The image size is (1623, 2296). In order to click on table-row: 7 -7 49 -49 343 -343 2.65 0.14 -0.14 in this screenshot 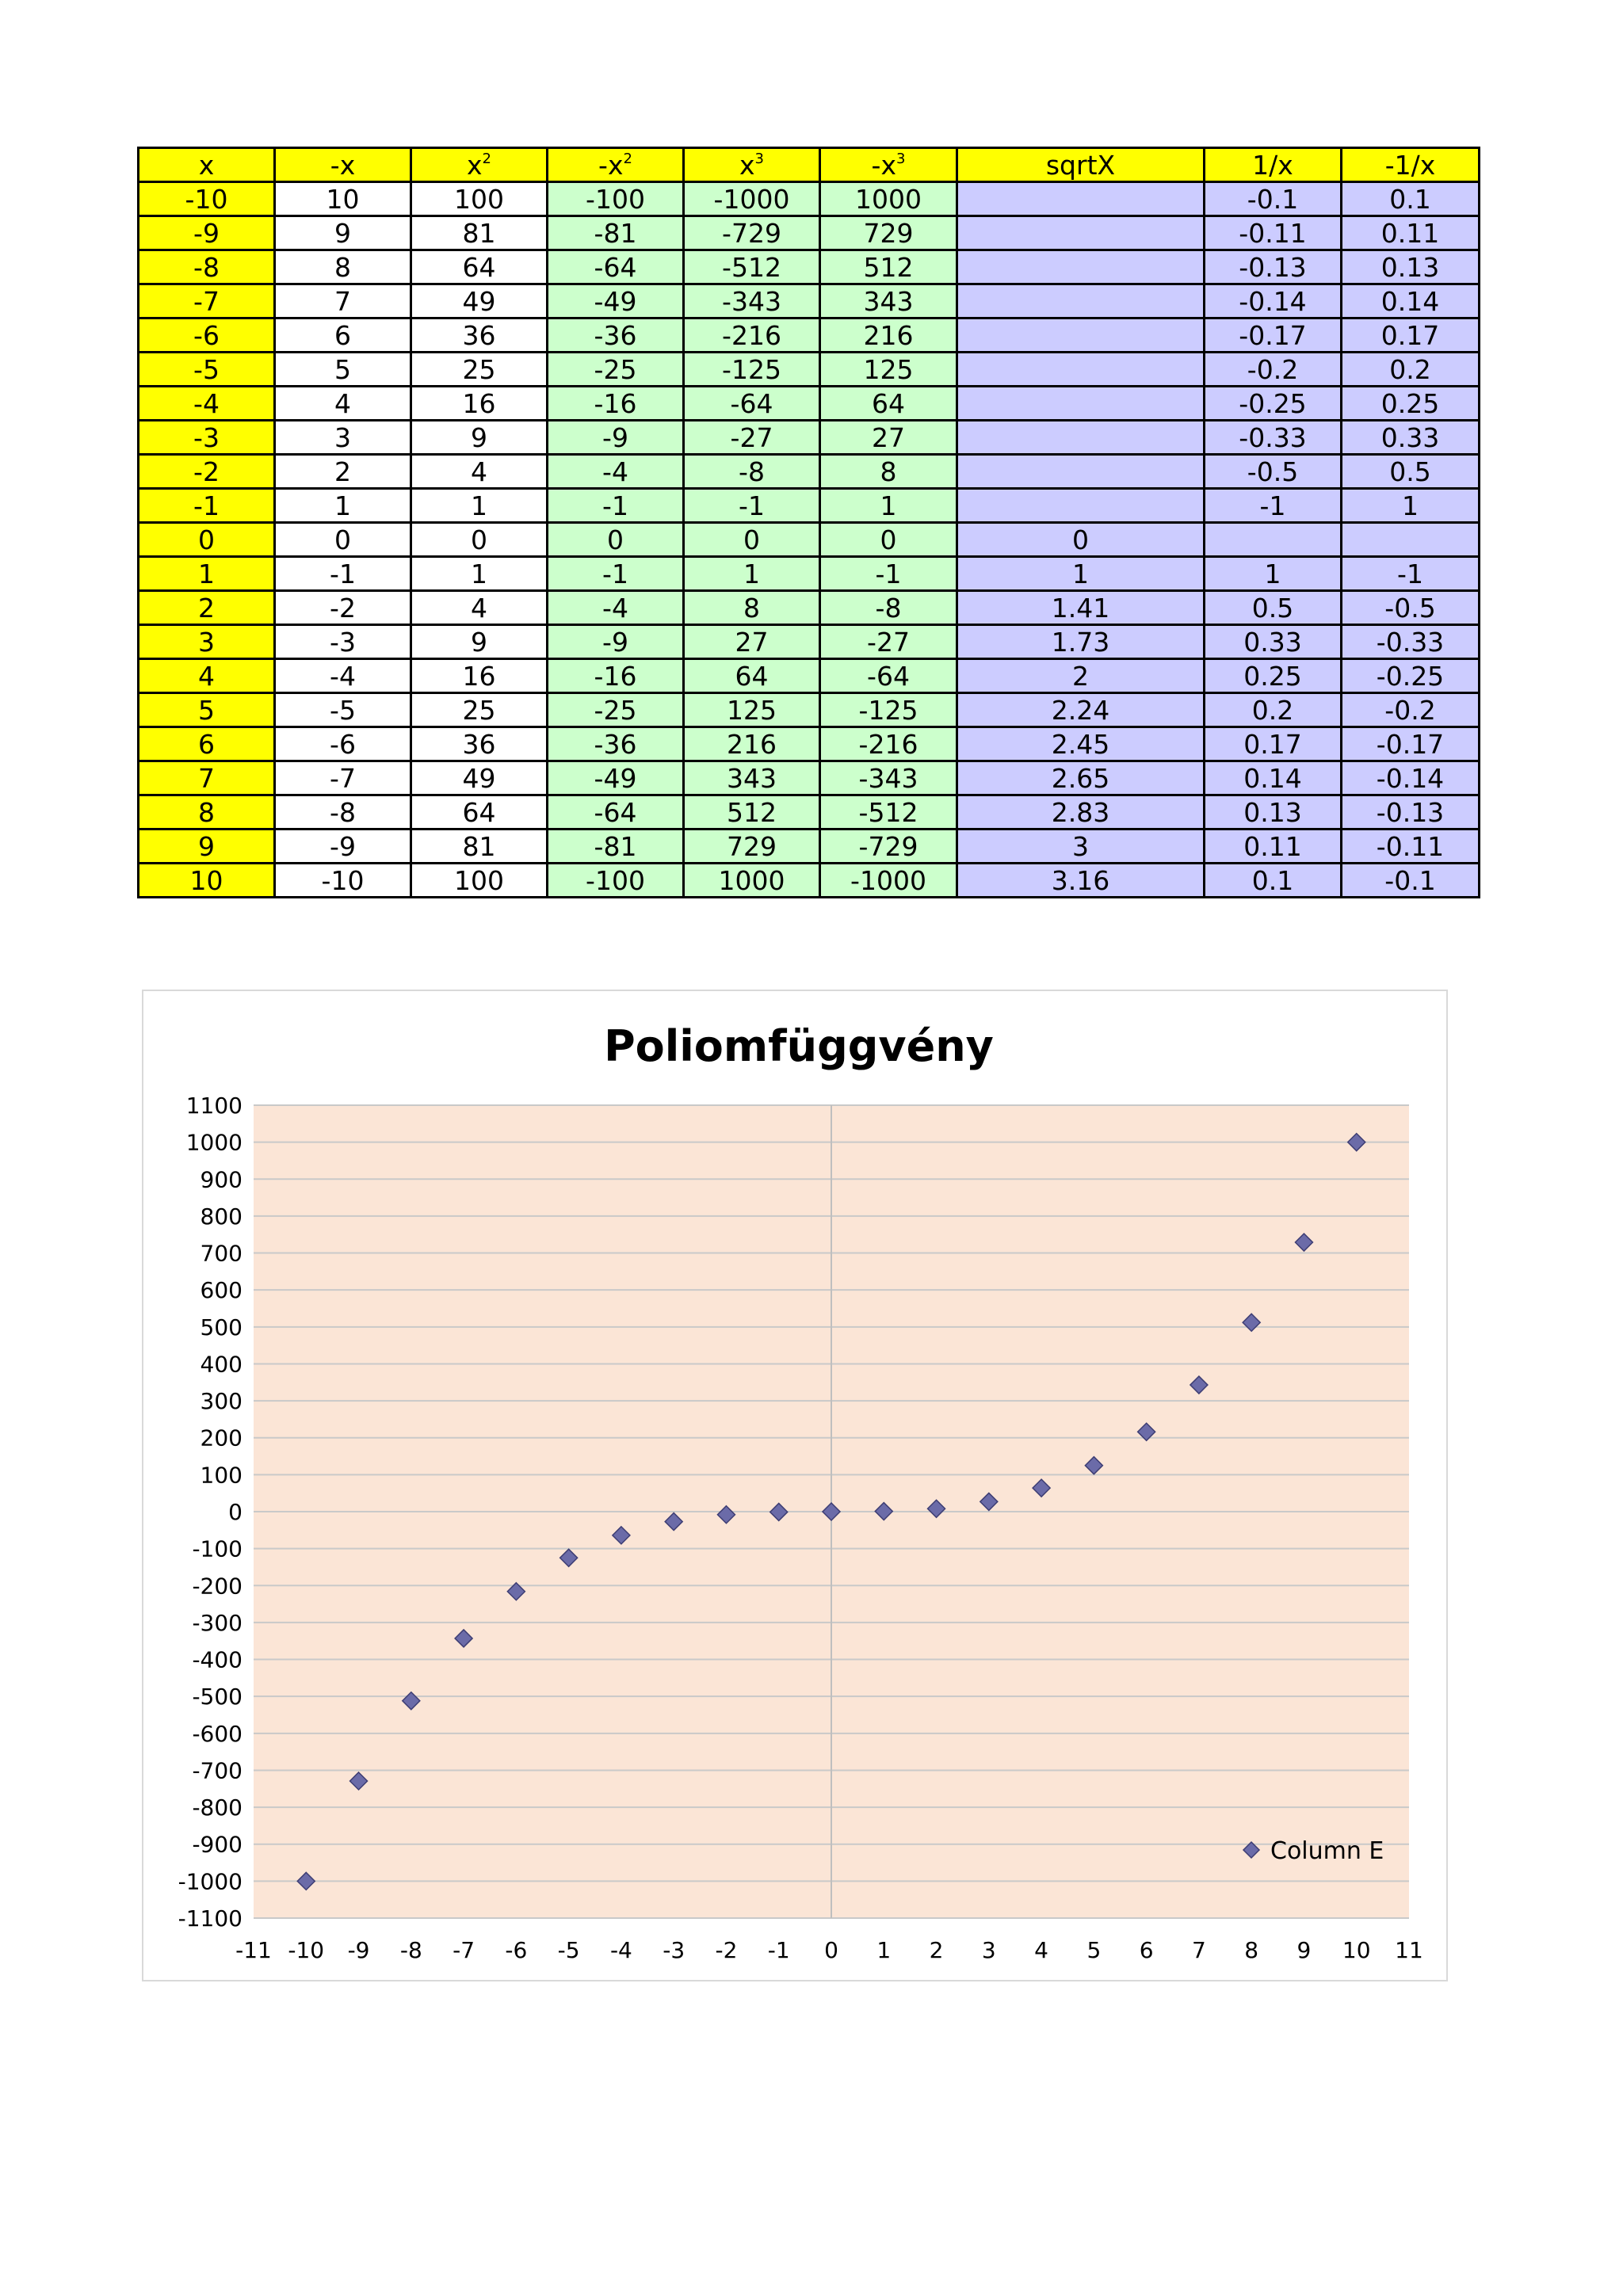, I will do `click(808, 778)`.